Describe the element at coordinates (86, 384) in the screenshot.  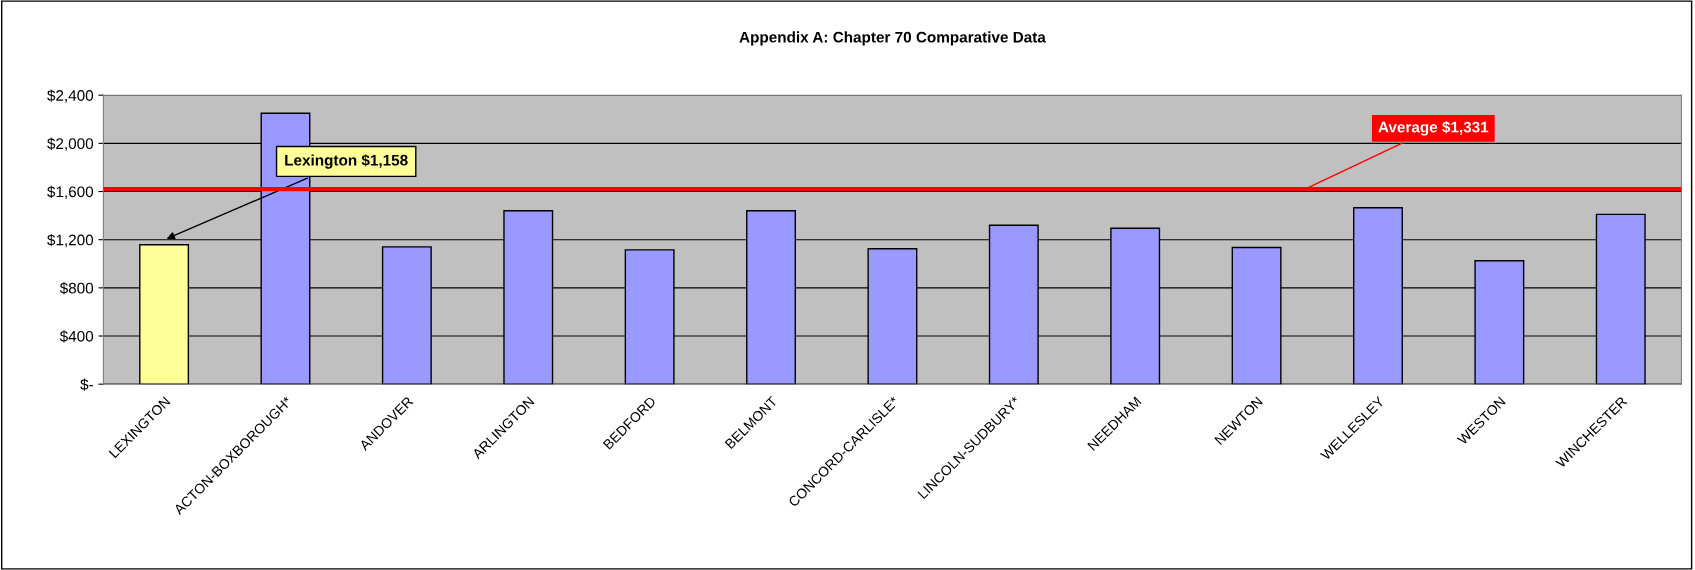
I see `y-tick-label: $-` at that location.